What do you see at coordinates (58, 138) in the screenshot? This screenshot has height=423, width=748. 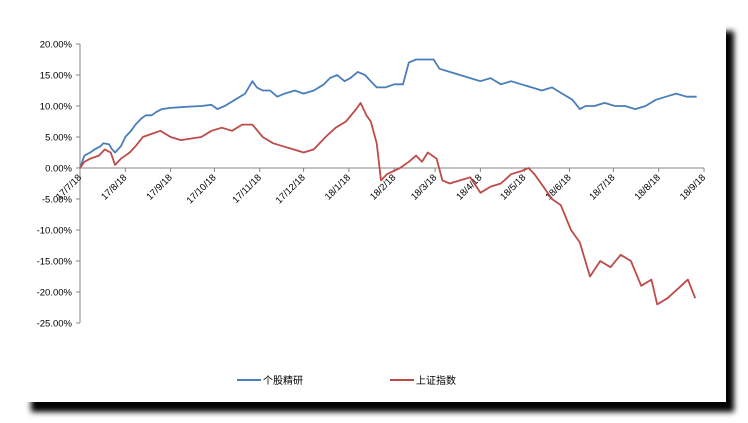 I see `y-tick-label: 5.00%` at bounding box center [58, 138].